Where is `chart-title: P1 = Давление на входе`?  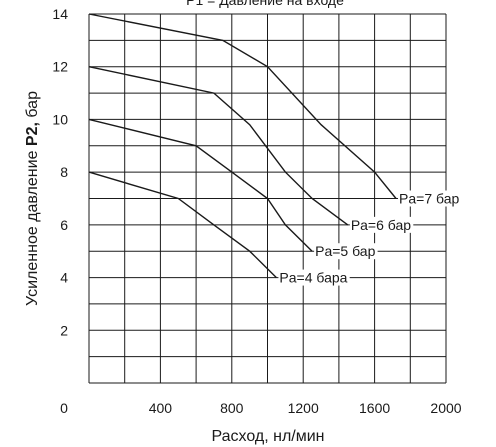 chart-title: P1 = Давление на входе is located at coordinates (265, 4).